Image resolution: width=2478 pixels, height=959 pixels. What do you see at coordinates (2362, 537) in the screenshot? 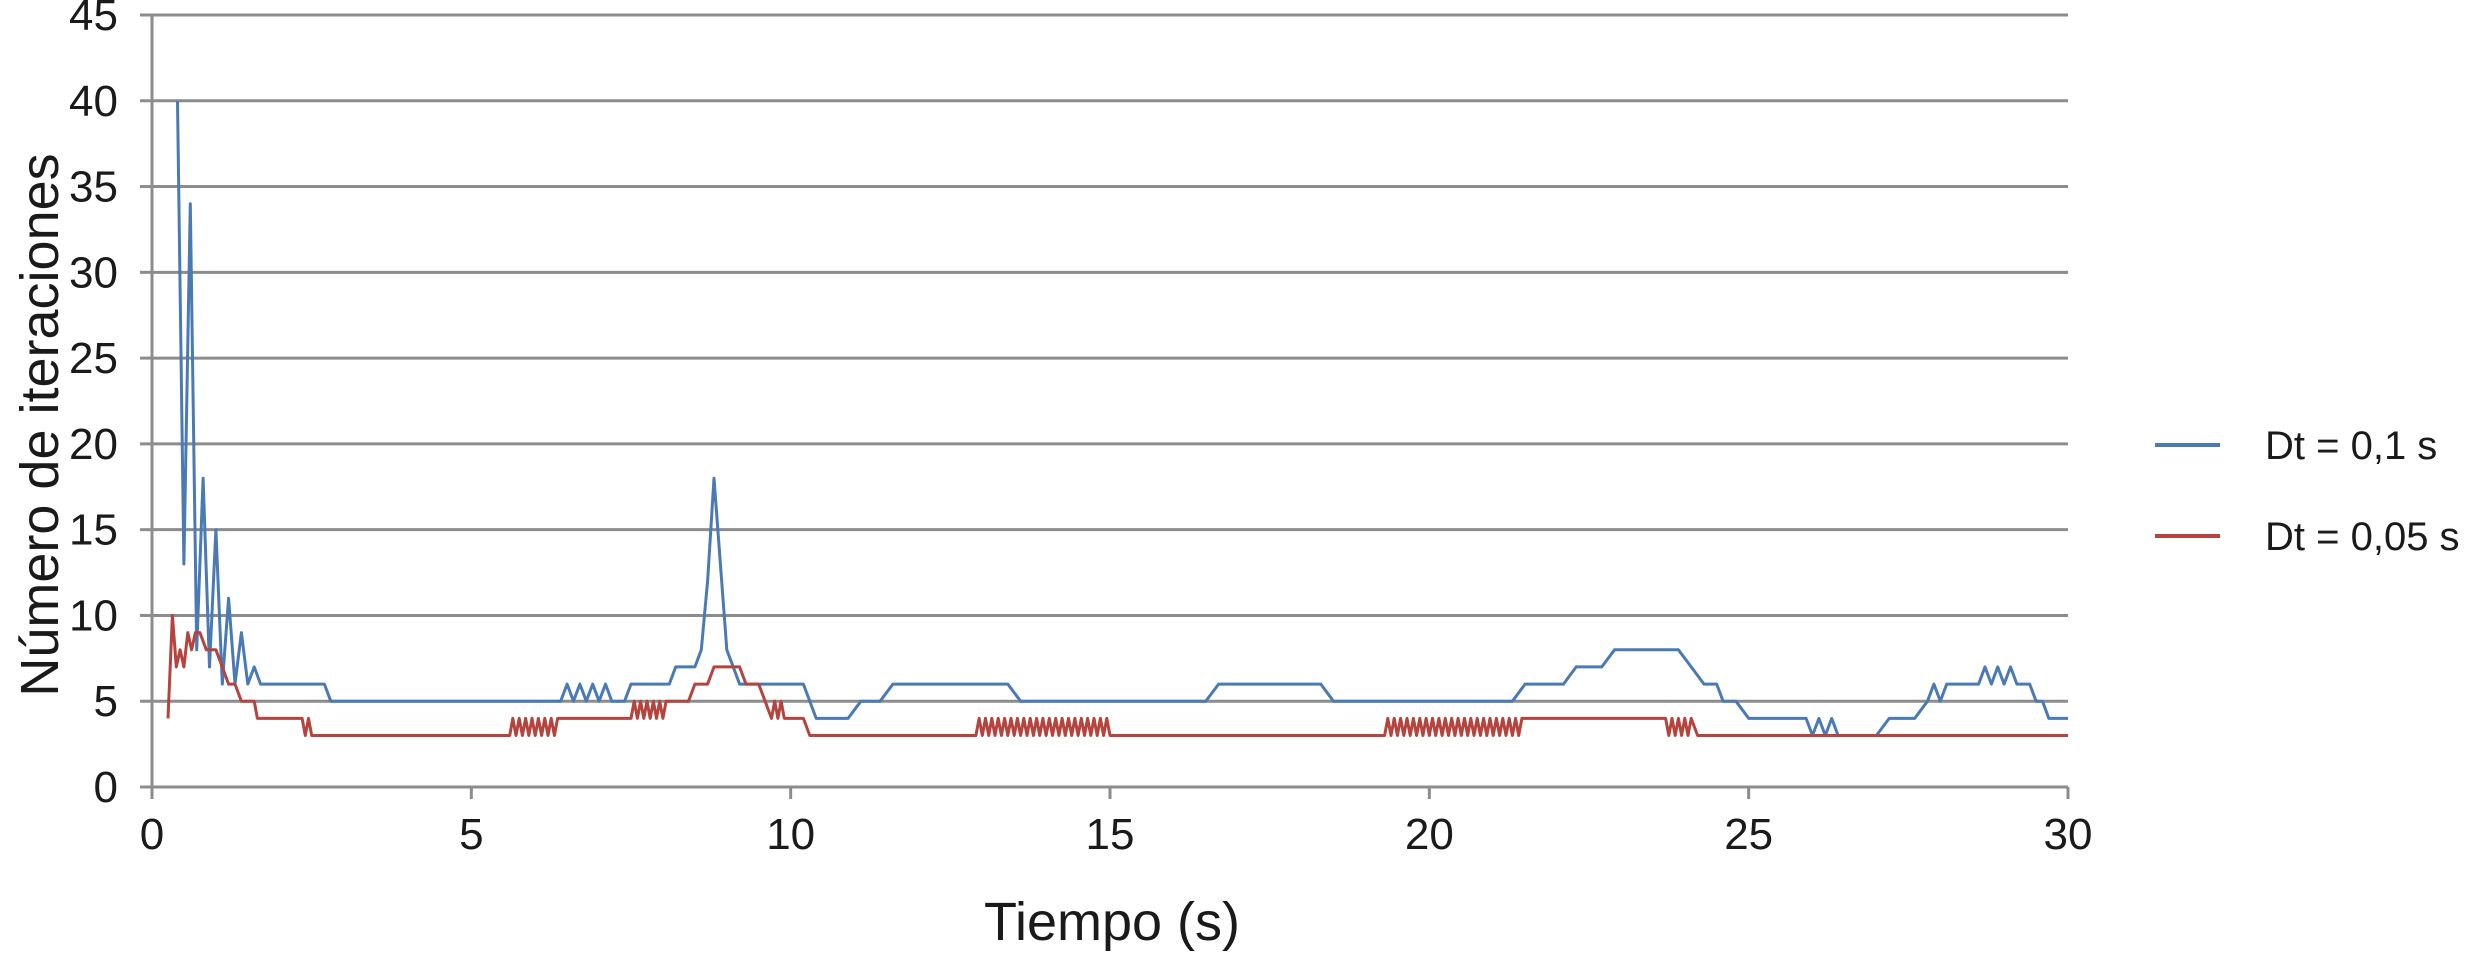
I see `legend-label-2: Dt = 0,05 s` at bounding box center [2362, 537].